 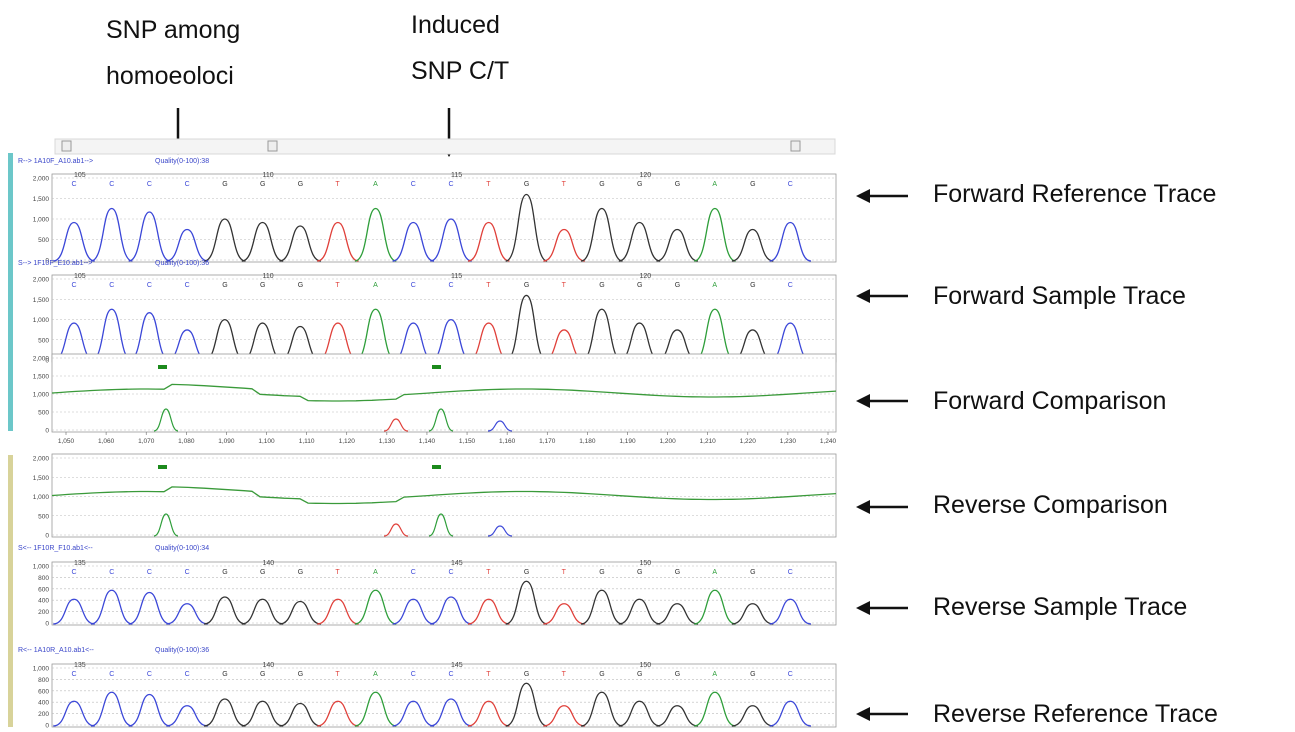 What do you see at coordinates (1075, 714) in the screenshot?
I see `reverse-reference-label: Reverse Reference Trace` at bounding box center [1075, 714].